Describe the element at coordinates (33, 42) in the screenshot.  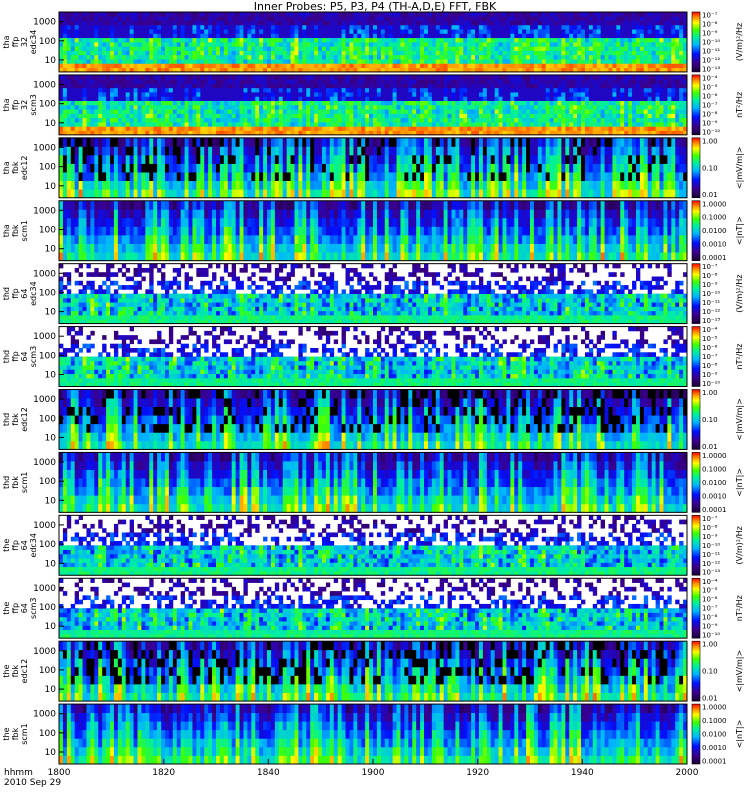
I see `panel-ylabel-line: edc34` at that location.